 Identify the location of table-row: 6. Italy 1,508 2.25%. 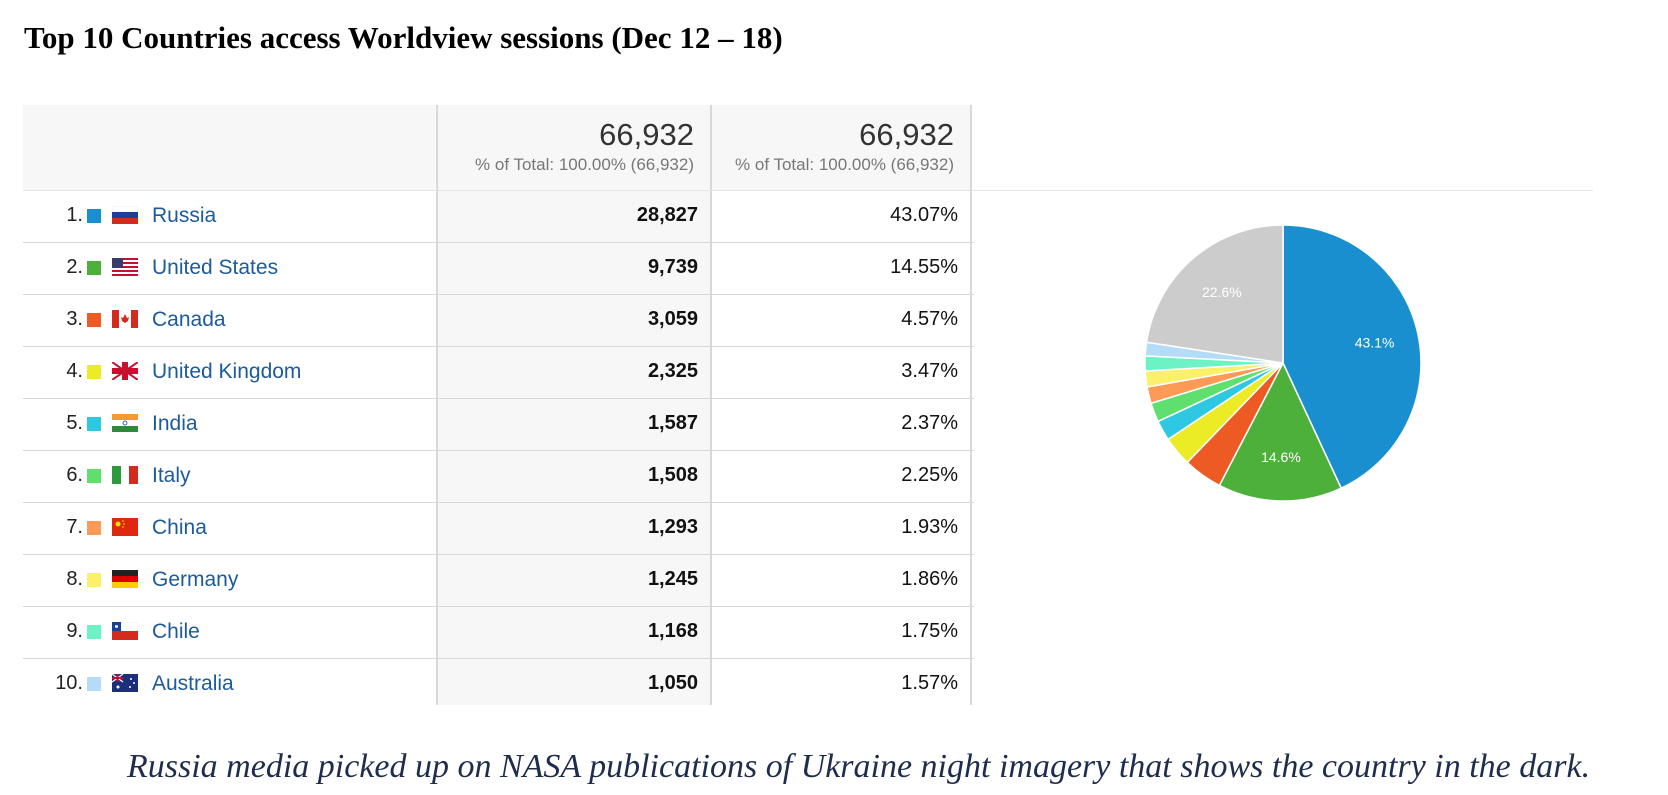
(498, 477).